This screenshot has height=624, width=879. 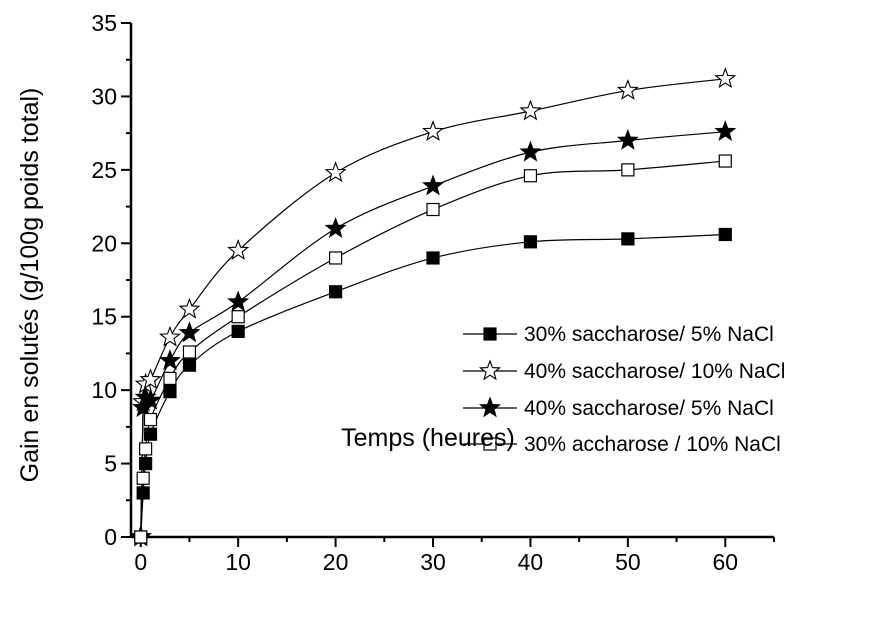 What do you see at coordinates (110, 464) in the screenshot?
I see `y-tick-label: 5` at bounding box center [110, 464].